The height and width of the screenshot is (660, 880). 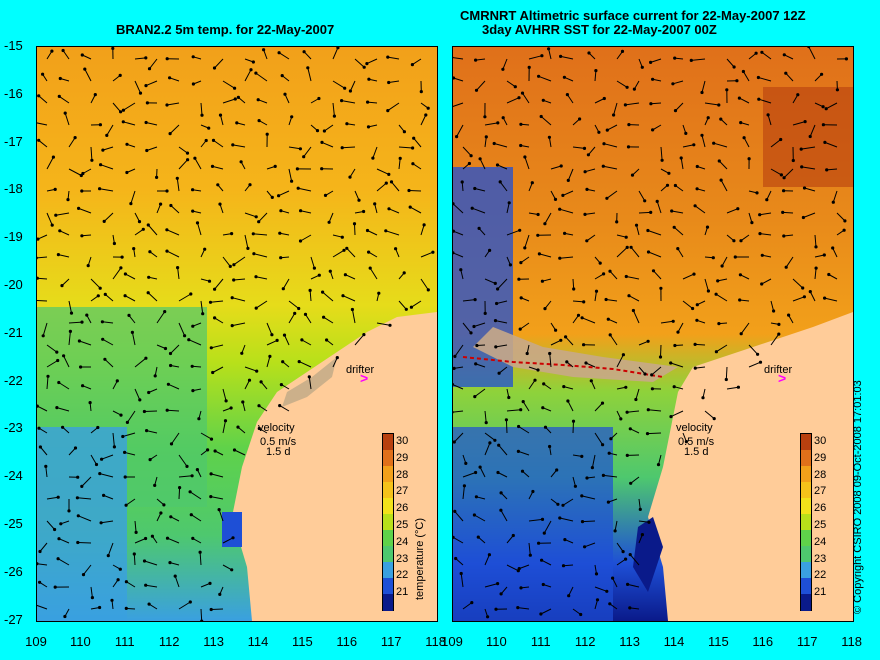 What do you see at coordinates (13, 93) in the screenshot?
I see `y-tick-label: -16` at bounding box center [13, 93].